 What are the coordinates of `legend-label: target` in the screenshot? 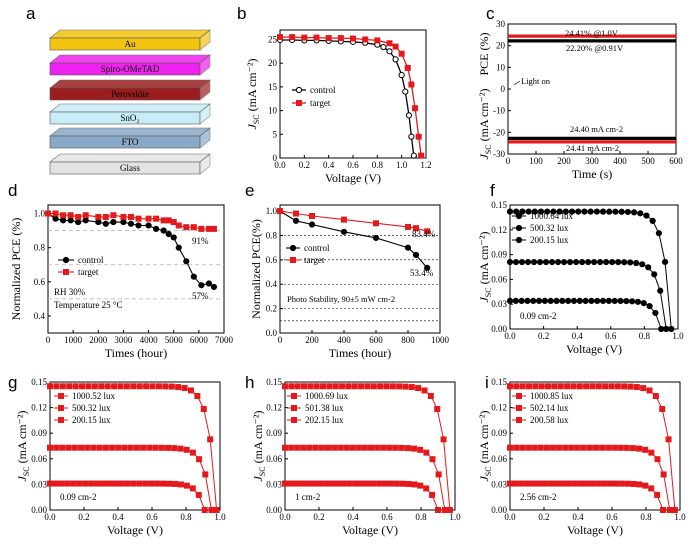 It's located at (88, 272).